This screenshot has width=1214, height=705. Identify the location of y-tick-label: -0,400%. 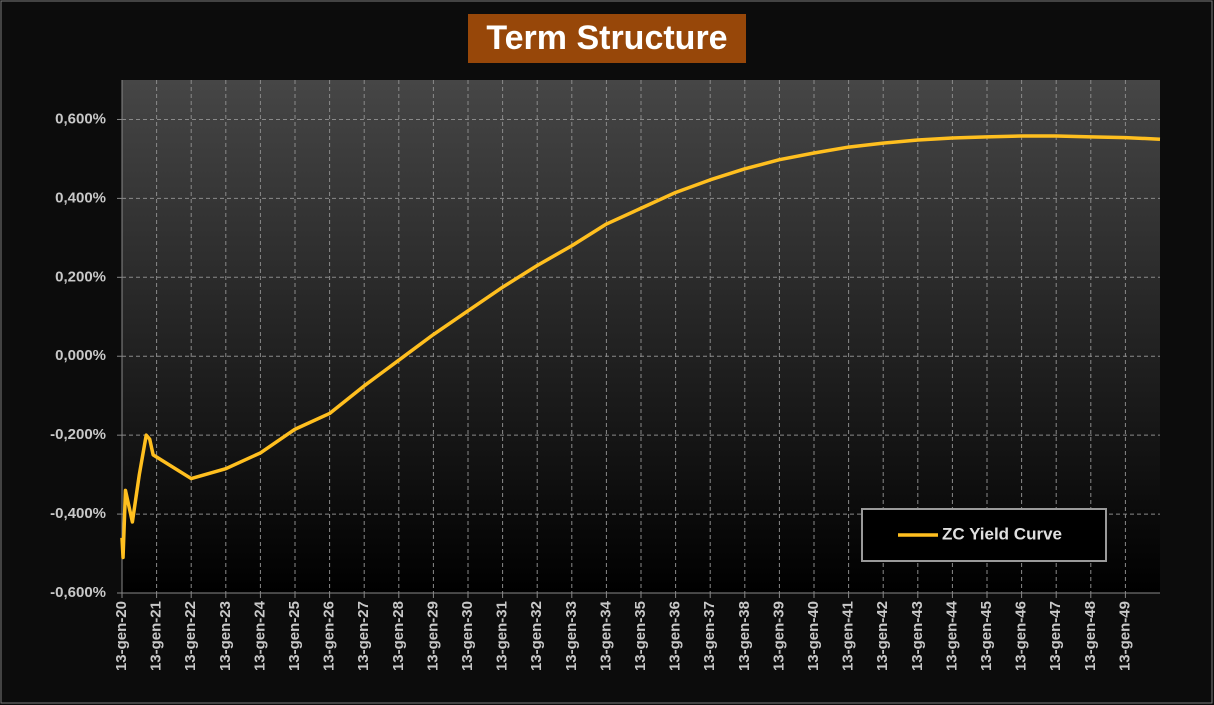
(78, 513).